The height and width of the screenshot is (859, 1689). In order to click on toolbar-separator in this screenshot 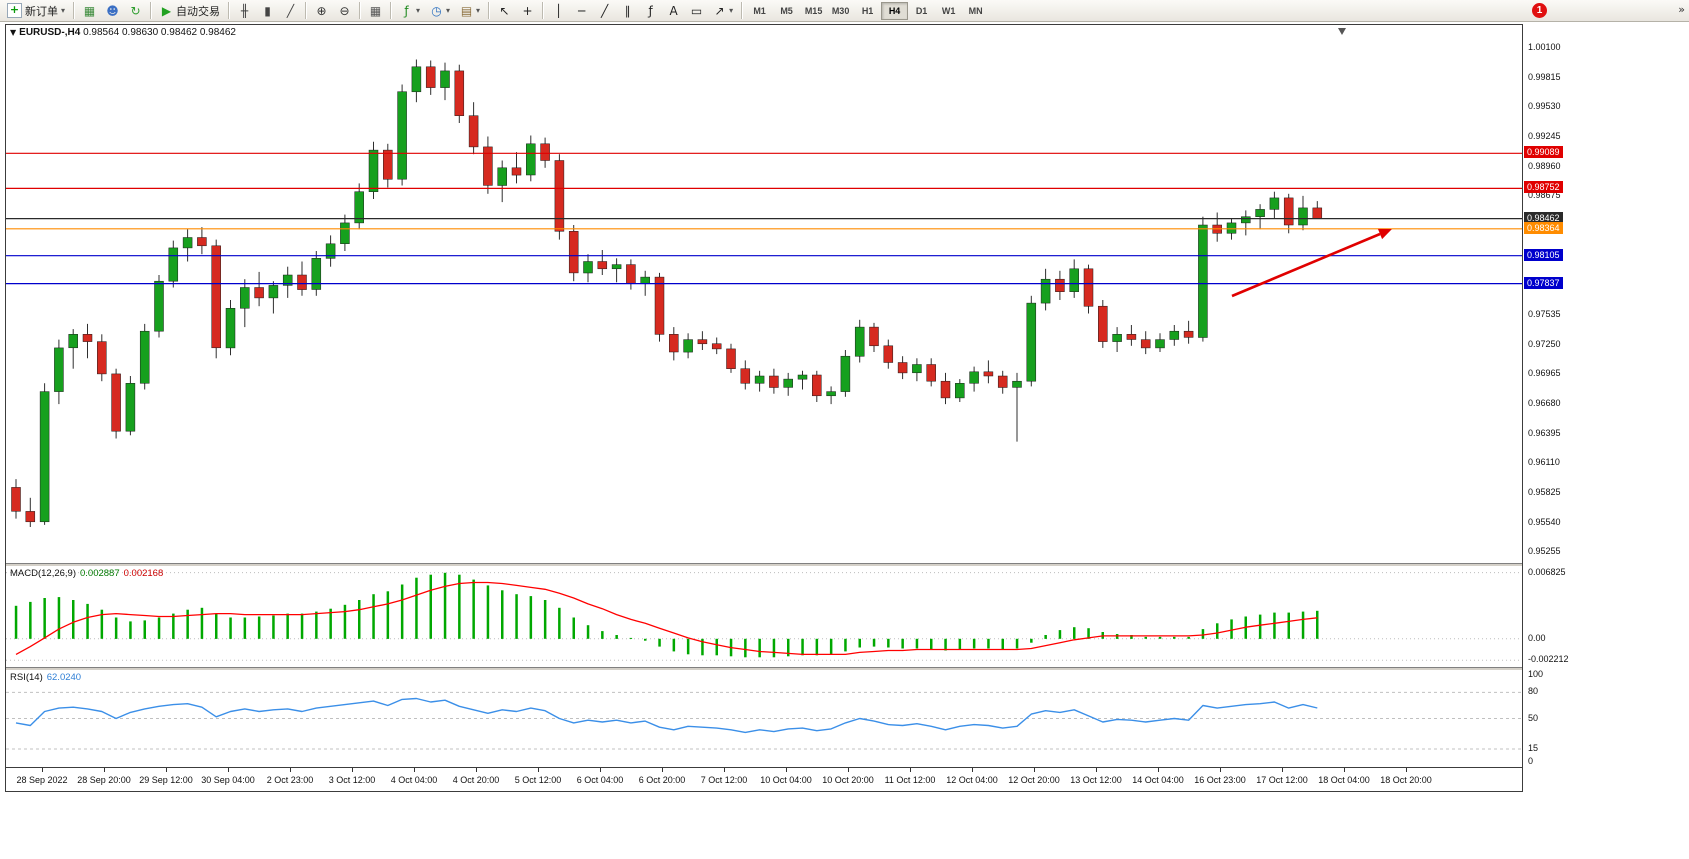, I will do `click(543, 10)`.